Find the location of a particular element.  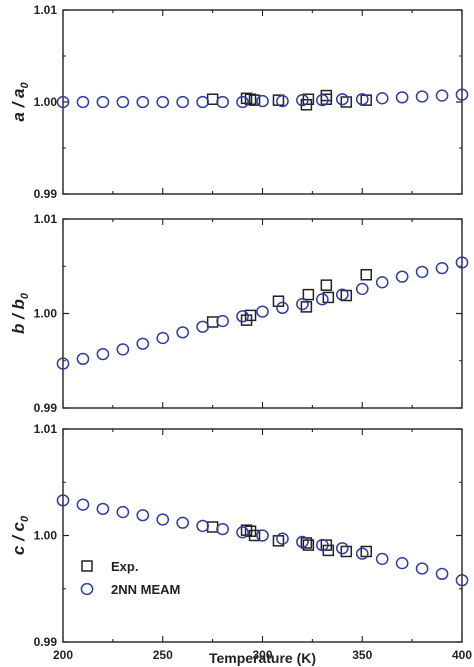

legend: Exp. 2NN MEAM is located at coordinates (130, 578).